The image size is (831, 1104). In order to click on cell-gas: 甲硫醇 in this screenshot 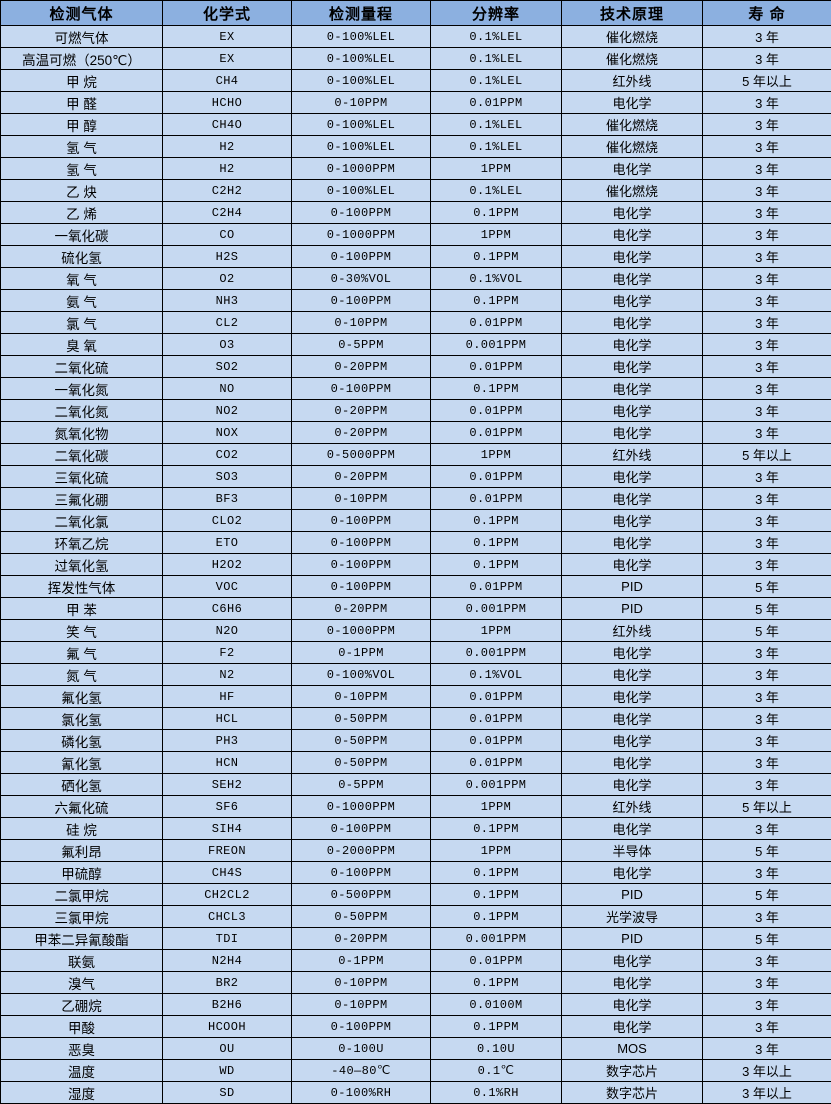, I will do `click(82, 873)`.